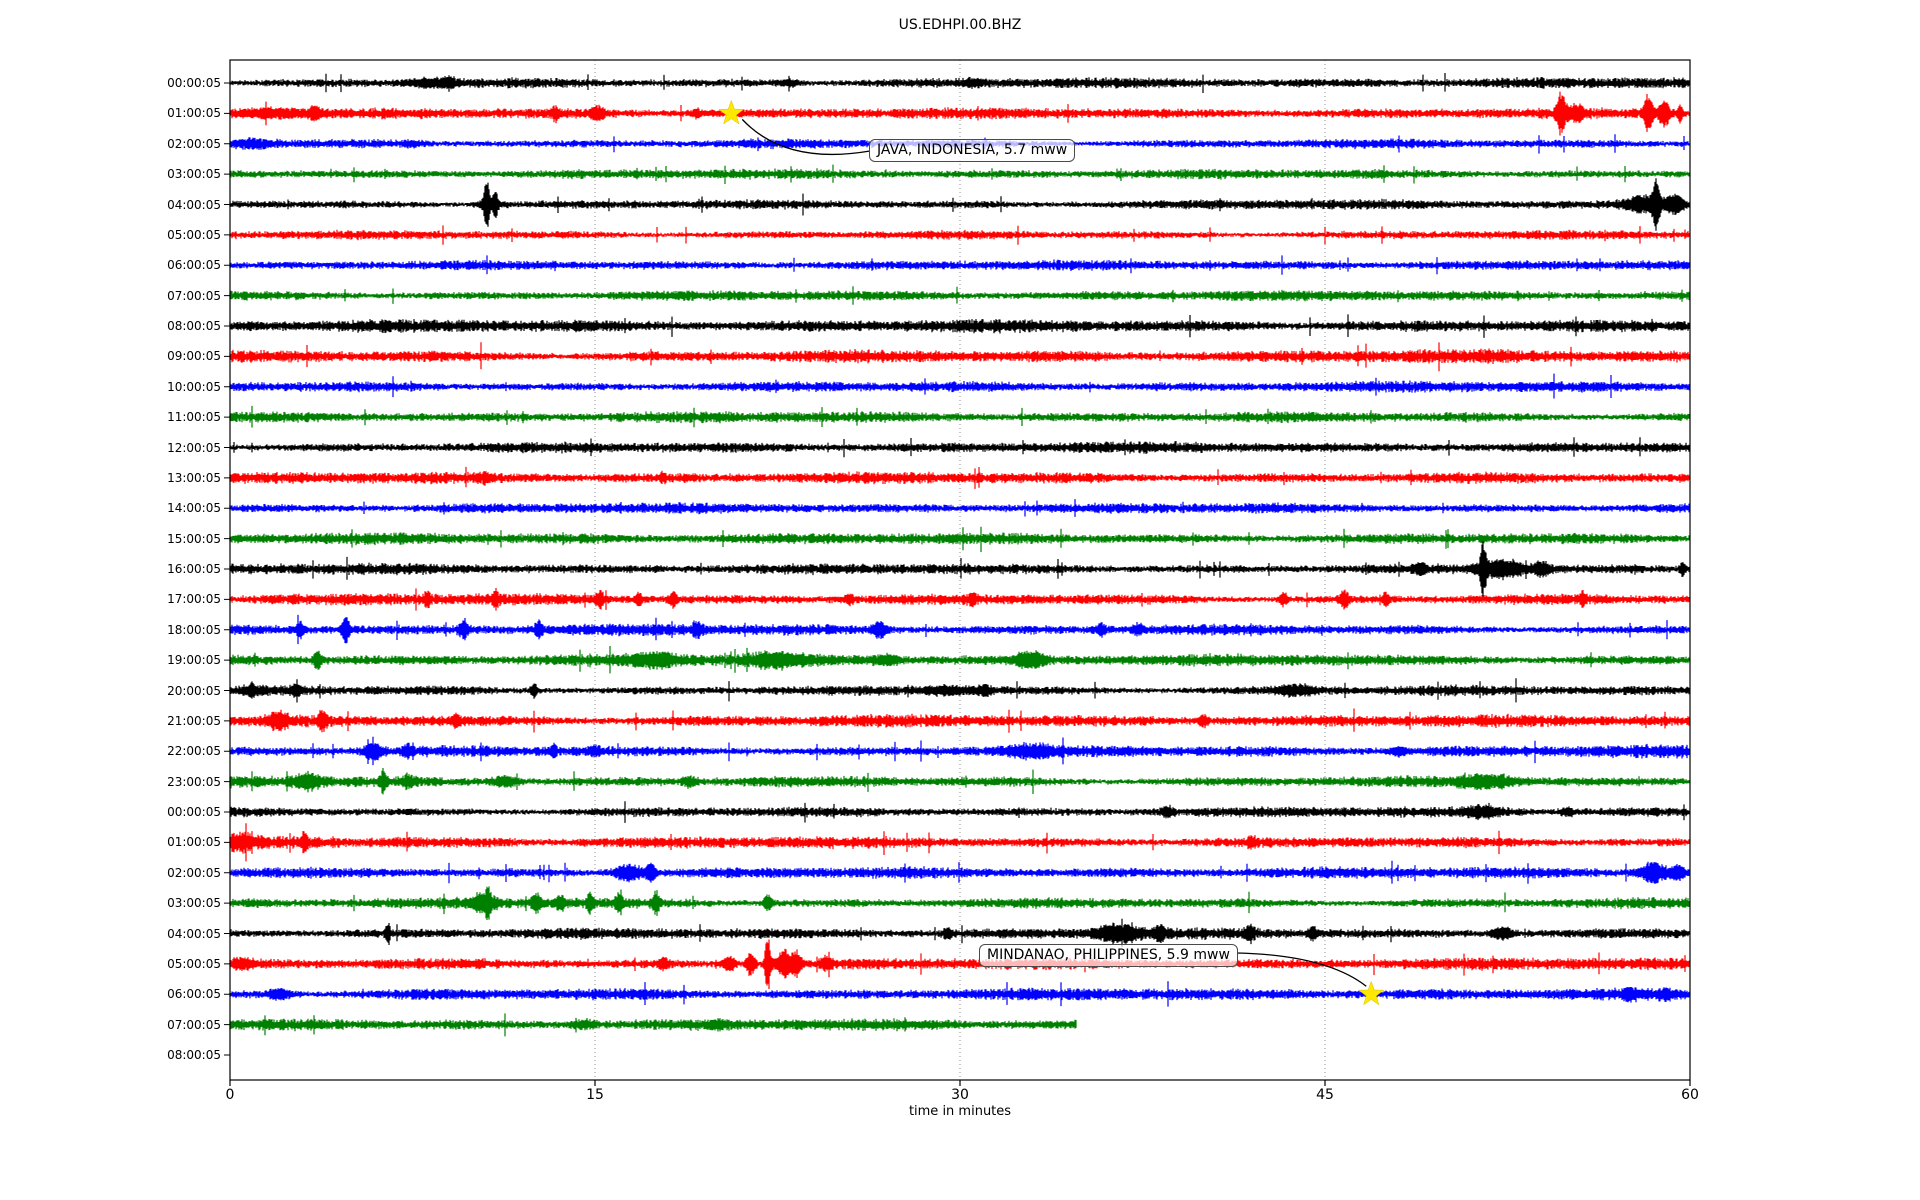 This screenshot has height=1200, width=1920. I want to click on y-tick-label: 23:00:05, so click(194, 781).